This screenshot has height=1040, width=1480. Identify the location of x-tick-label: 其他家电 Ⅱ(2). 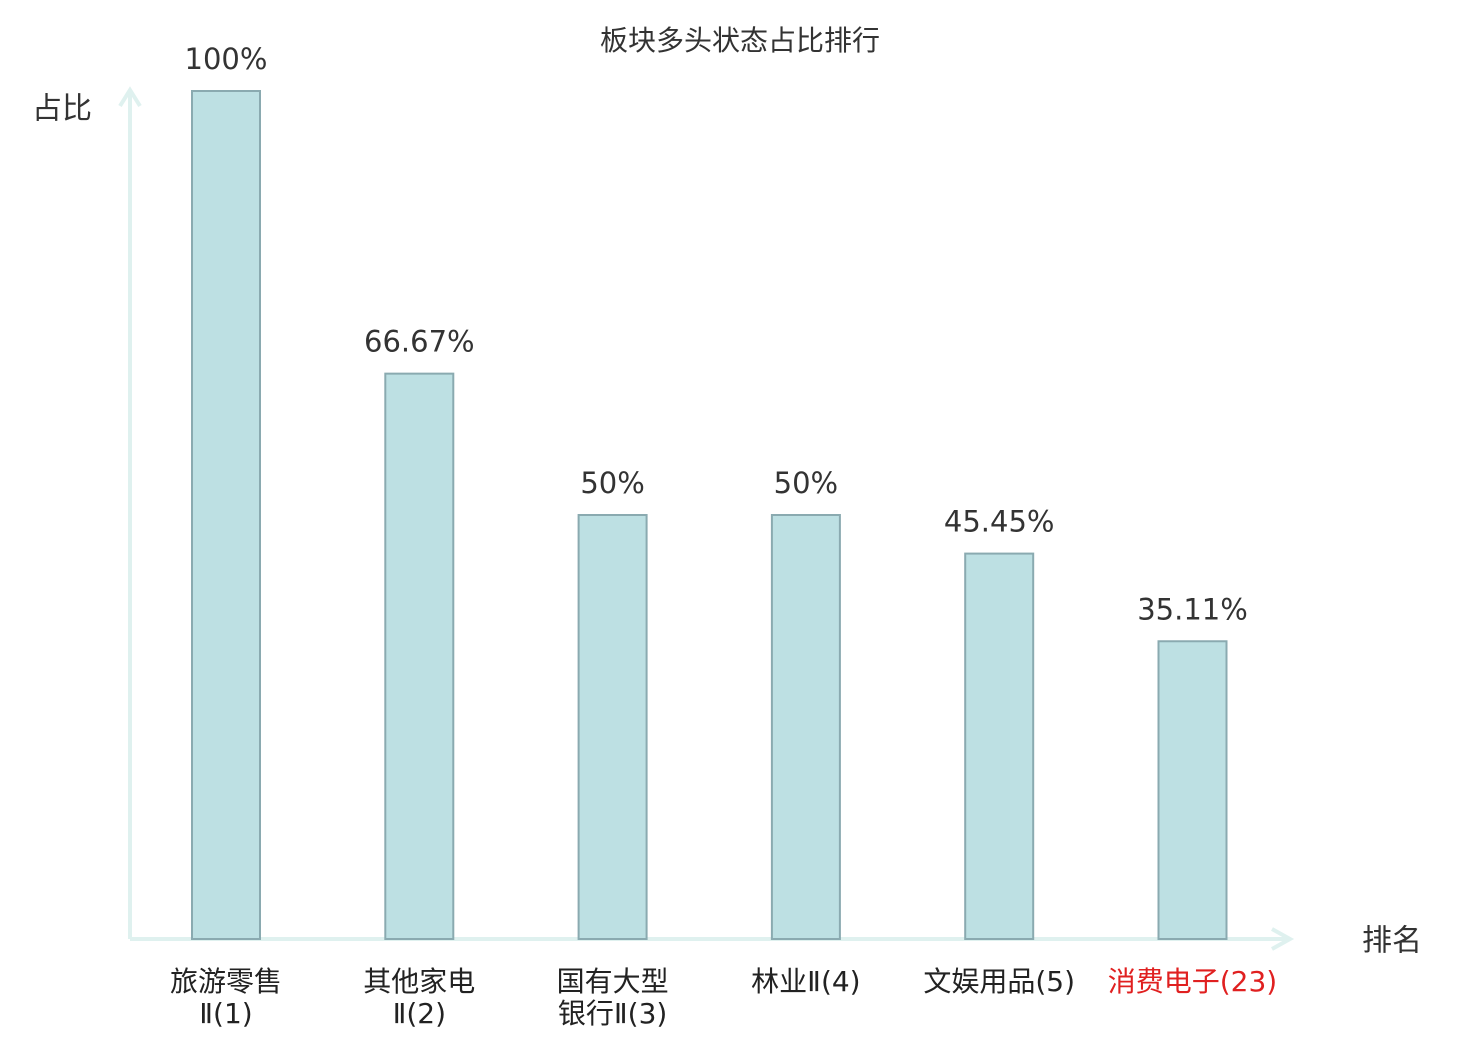
(419, 997).